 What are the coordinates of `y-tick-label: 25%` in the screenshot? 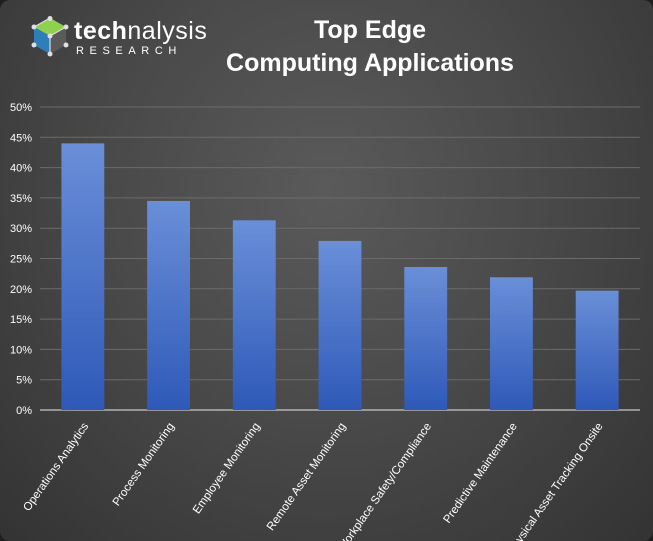 It's located at (21, 260).